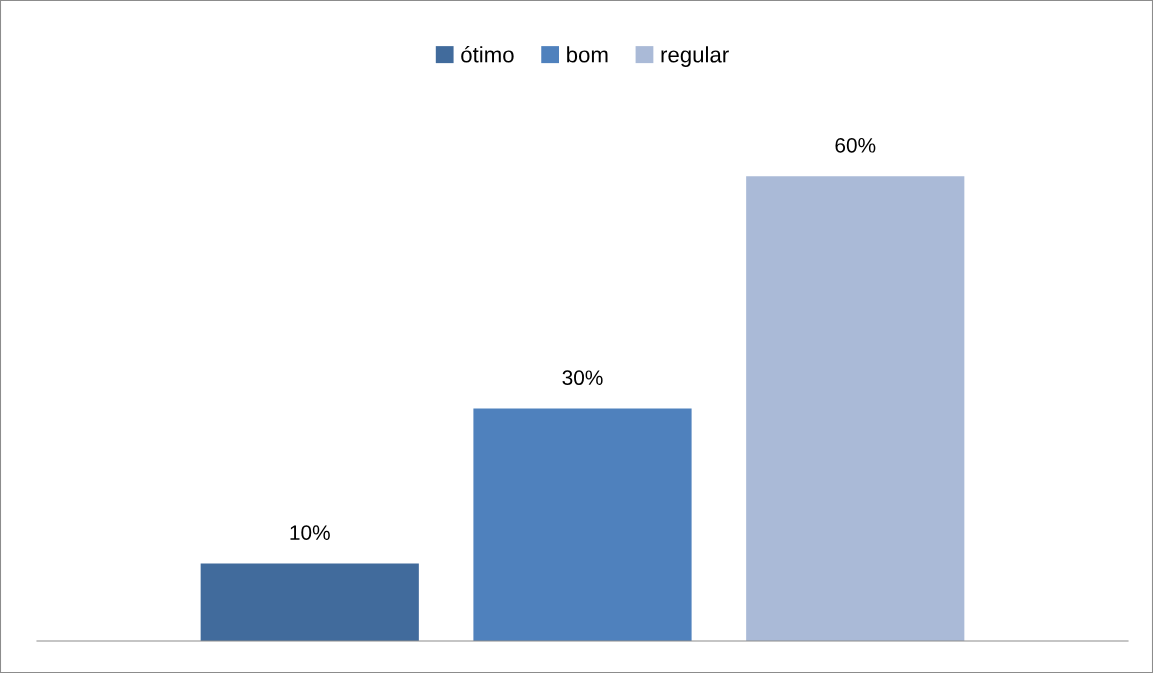 The height and width of the screenshot is (673, 1153). I want to click on data-label: 10%, so click(310, 532).